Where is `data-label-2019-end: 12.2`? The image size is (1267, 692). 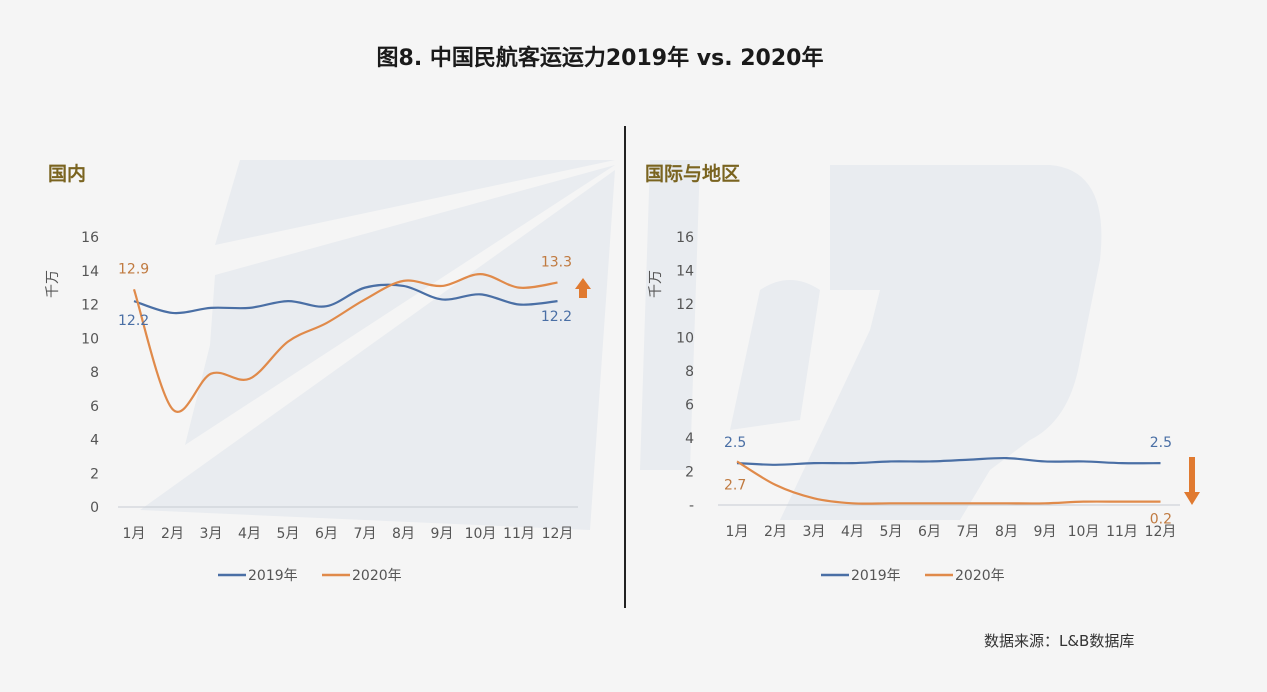 data-label-2019-end: 12.2 is located at coordinates (556, 317).